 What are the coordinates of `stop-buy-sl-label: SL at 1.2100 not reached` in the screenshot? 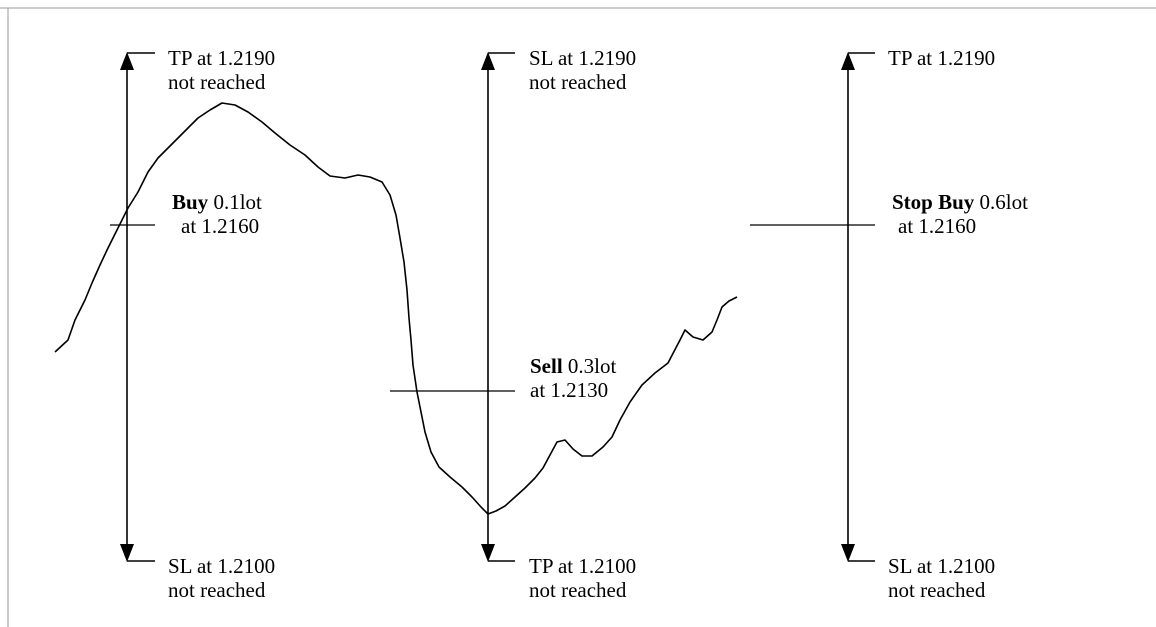 It's located at (941, 578).